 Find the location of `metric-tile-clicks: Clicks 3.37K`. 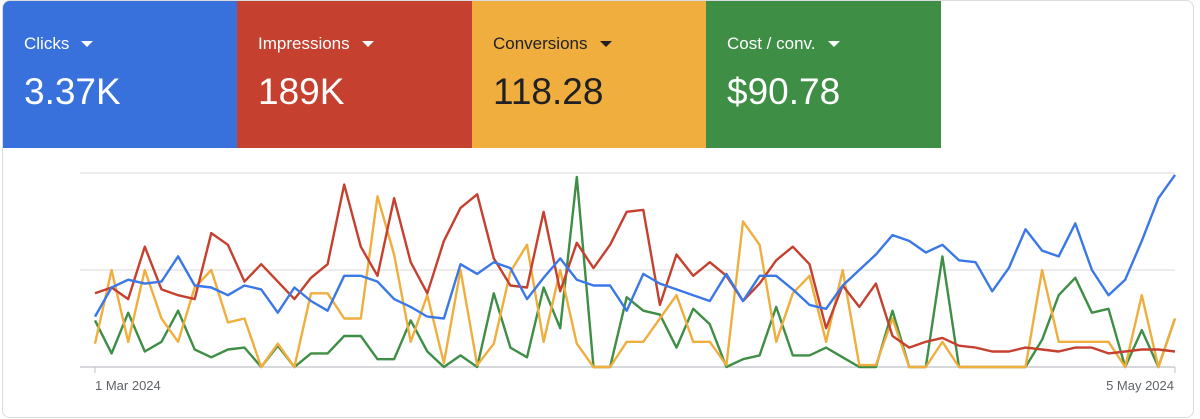

metric-tile-clicks: Clicks 3.37K is located at coordinates (120, 74).